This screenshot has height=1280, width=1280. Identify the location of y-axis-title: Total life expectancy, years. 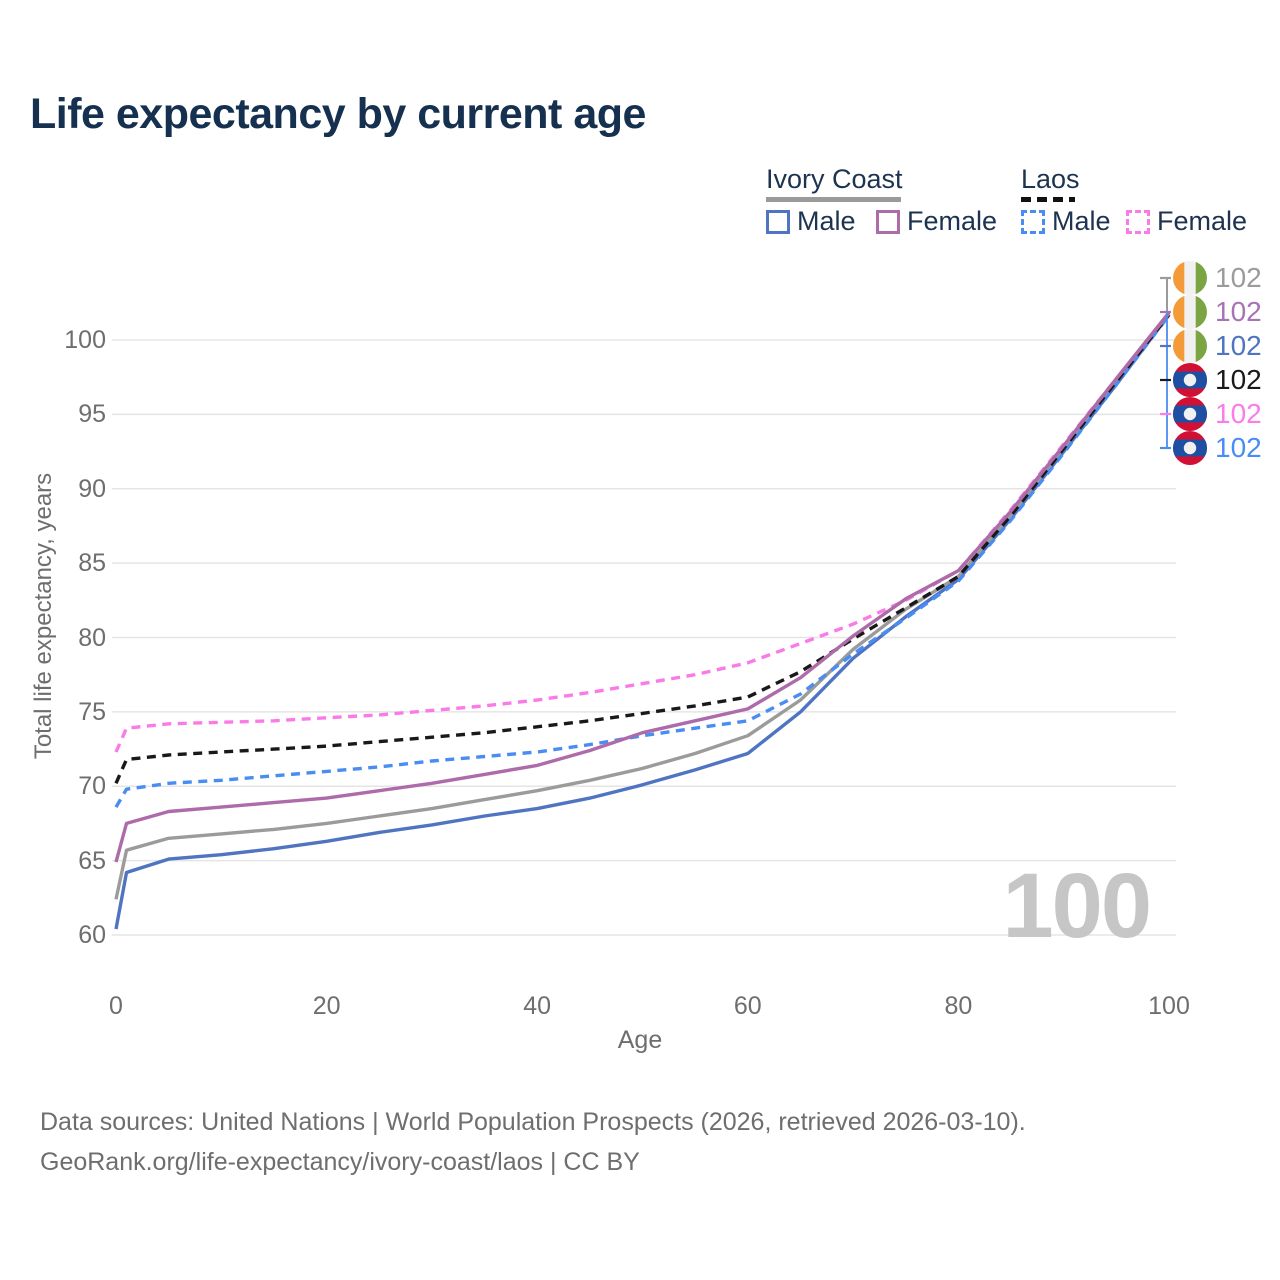
(43, 616).